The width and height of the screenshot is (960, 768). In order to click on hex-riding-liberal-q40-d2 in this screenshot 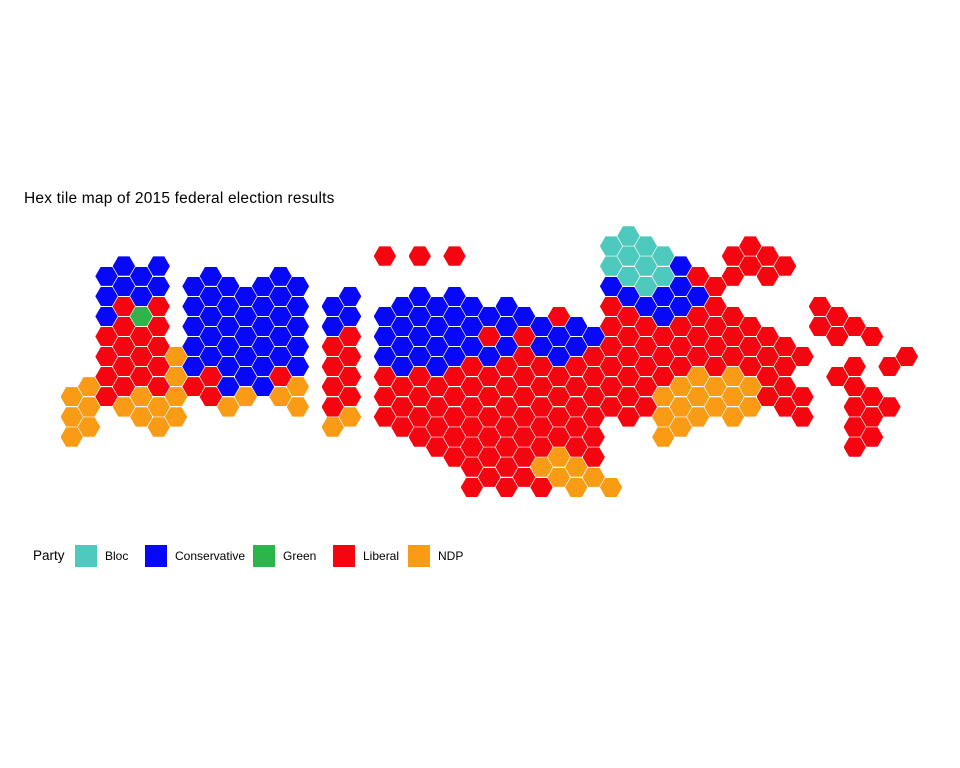, I will do `click(767, 256)`.